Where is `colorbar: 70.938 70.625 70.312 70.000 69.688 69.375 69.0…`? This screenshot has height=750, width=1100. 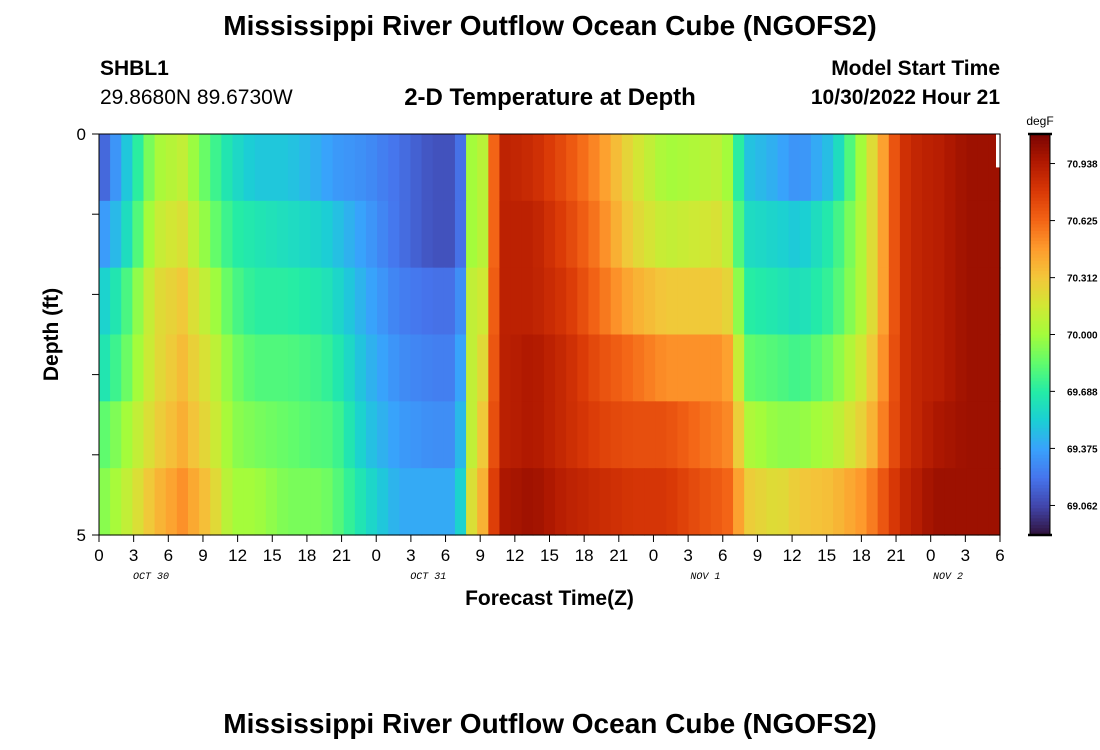 colorbar: 70.938 70.625 70.312 70.000 69.688 69.375 69.0… is located at coordinates (1063, 334).